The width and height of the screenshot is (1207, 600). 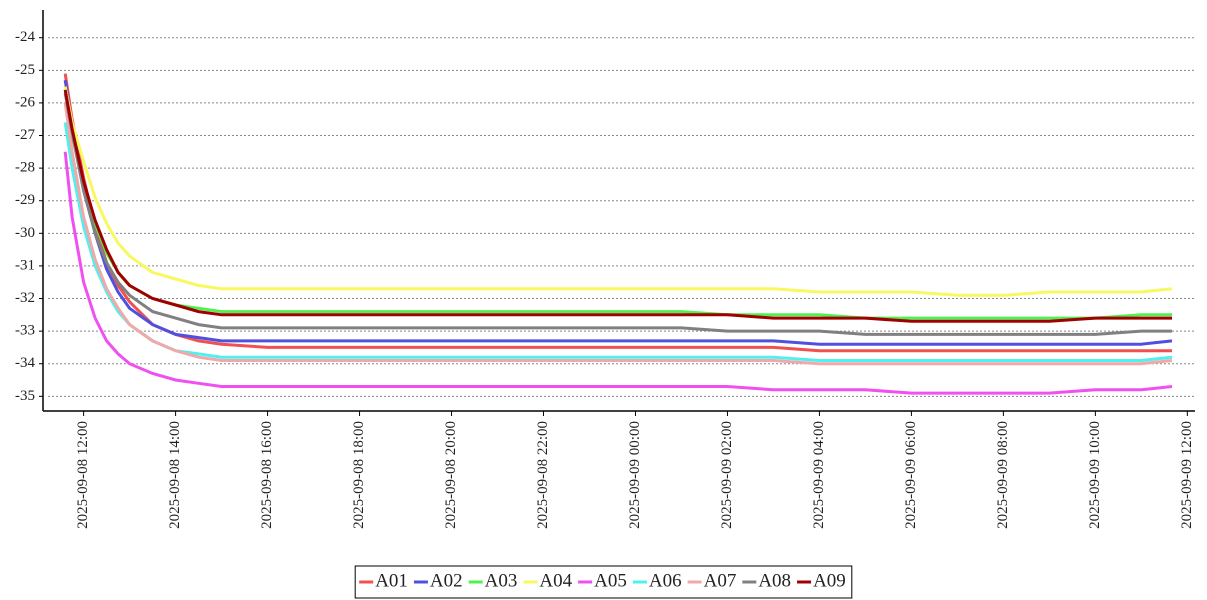 I want to click on legend-label: A09, so click(x=829, y=580).